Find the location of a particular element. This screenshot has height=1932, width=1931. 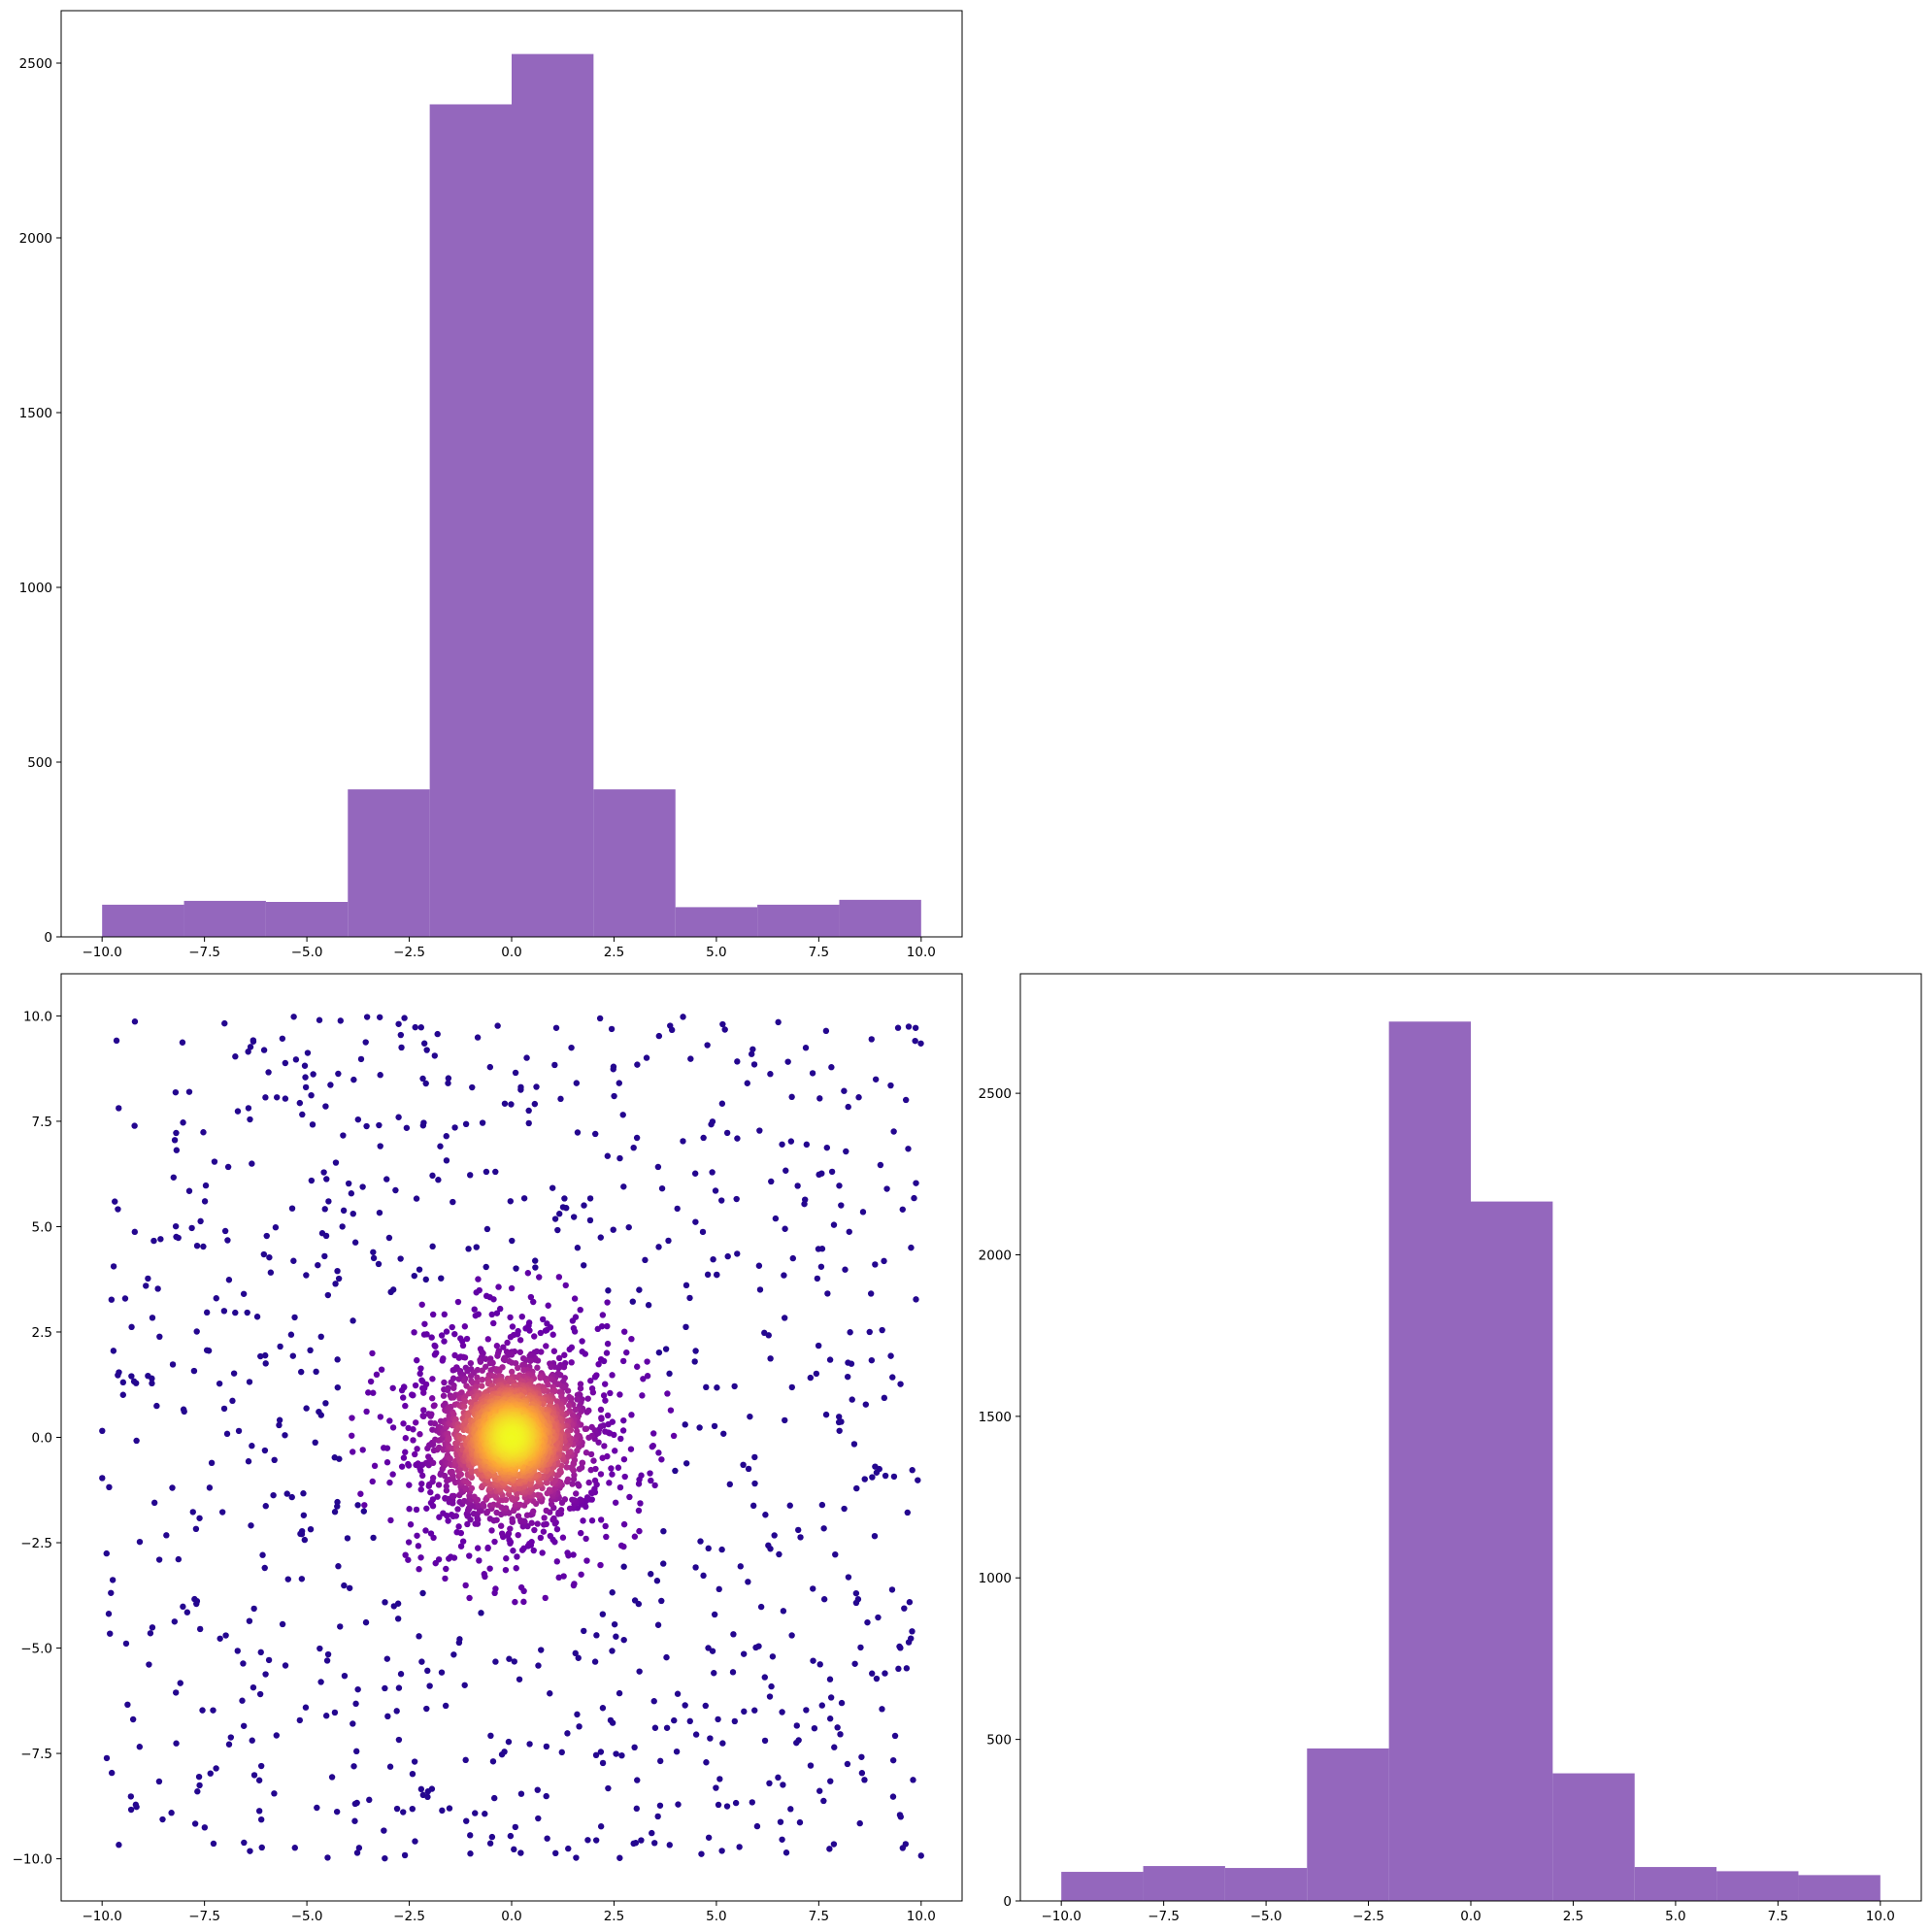

hist0-xtick-label: −2.5 is located at coordinates (409, 952).